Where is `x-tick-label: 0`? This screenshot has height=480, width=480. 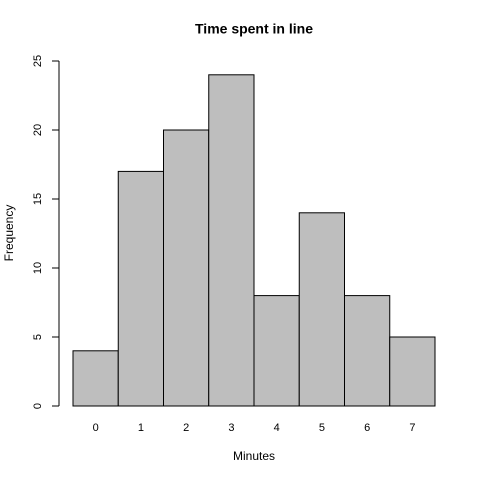
x-tick-label: 0 is located at coordinates (96, 428).